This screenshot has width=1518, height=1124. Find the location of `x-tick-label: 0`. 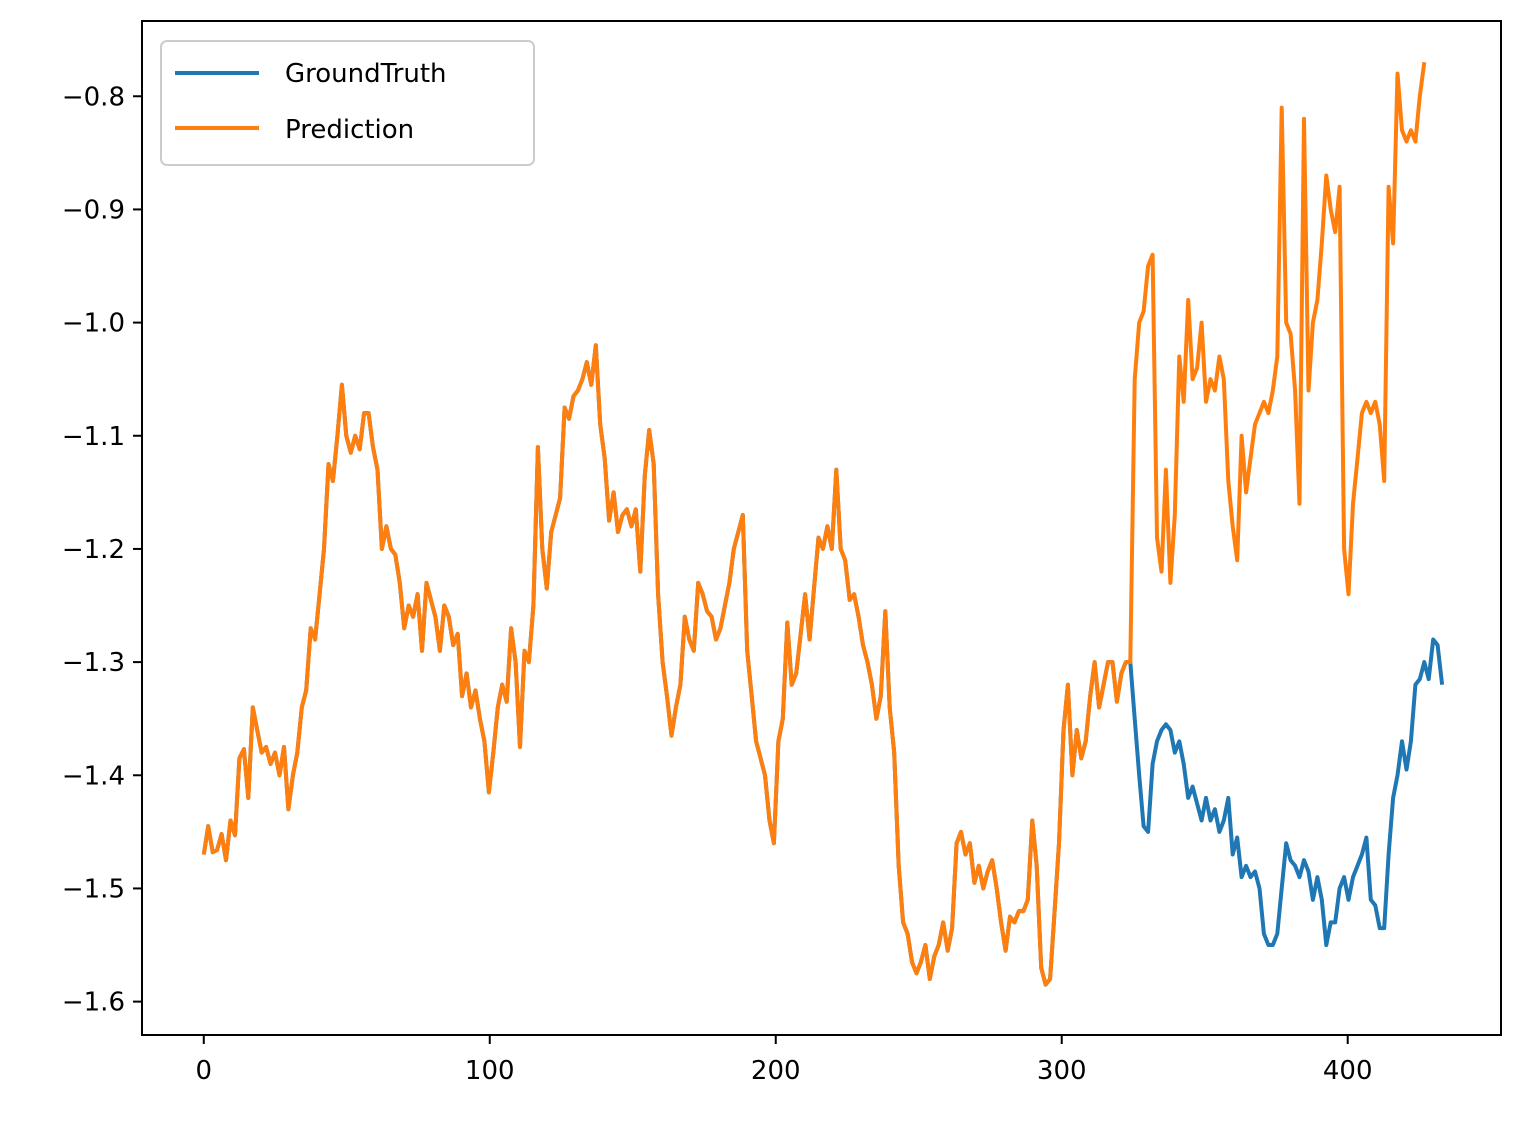

x-tick-label: 0 is located at coordinates (203, 1071).